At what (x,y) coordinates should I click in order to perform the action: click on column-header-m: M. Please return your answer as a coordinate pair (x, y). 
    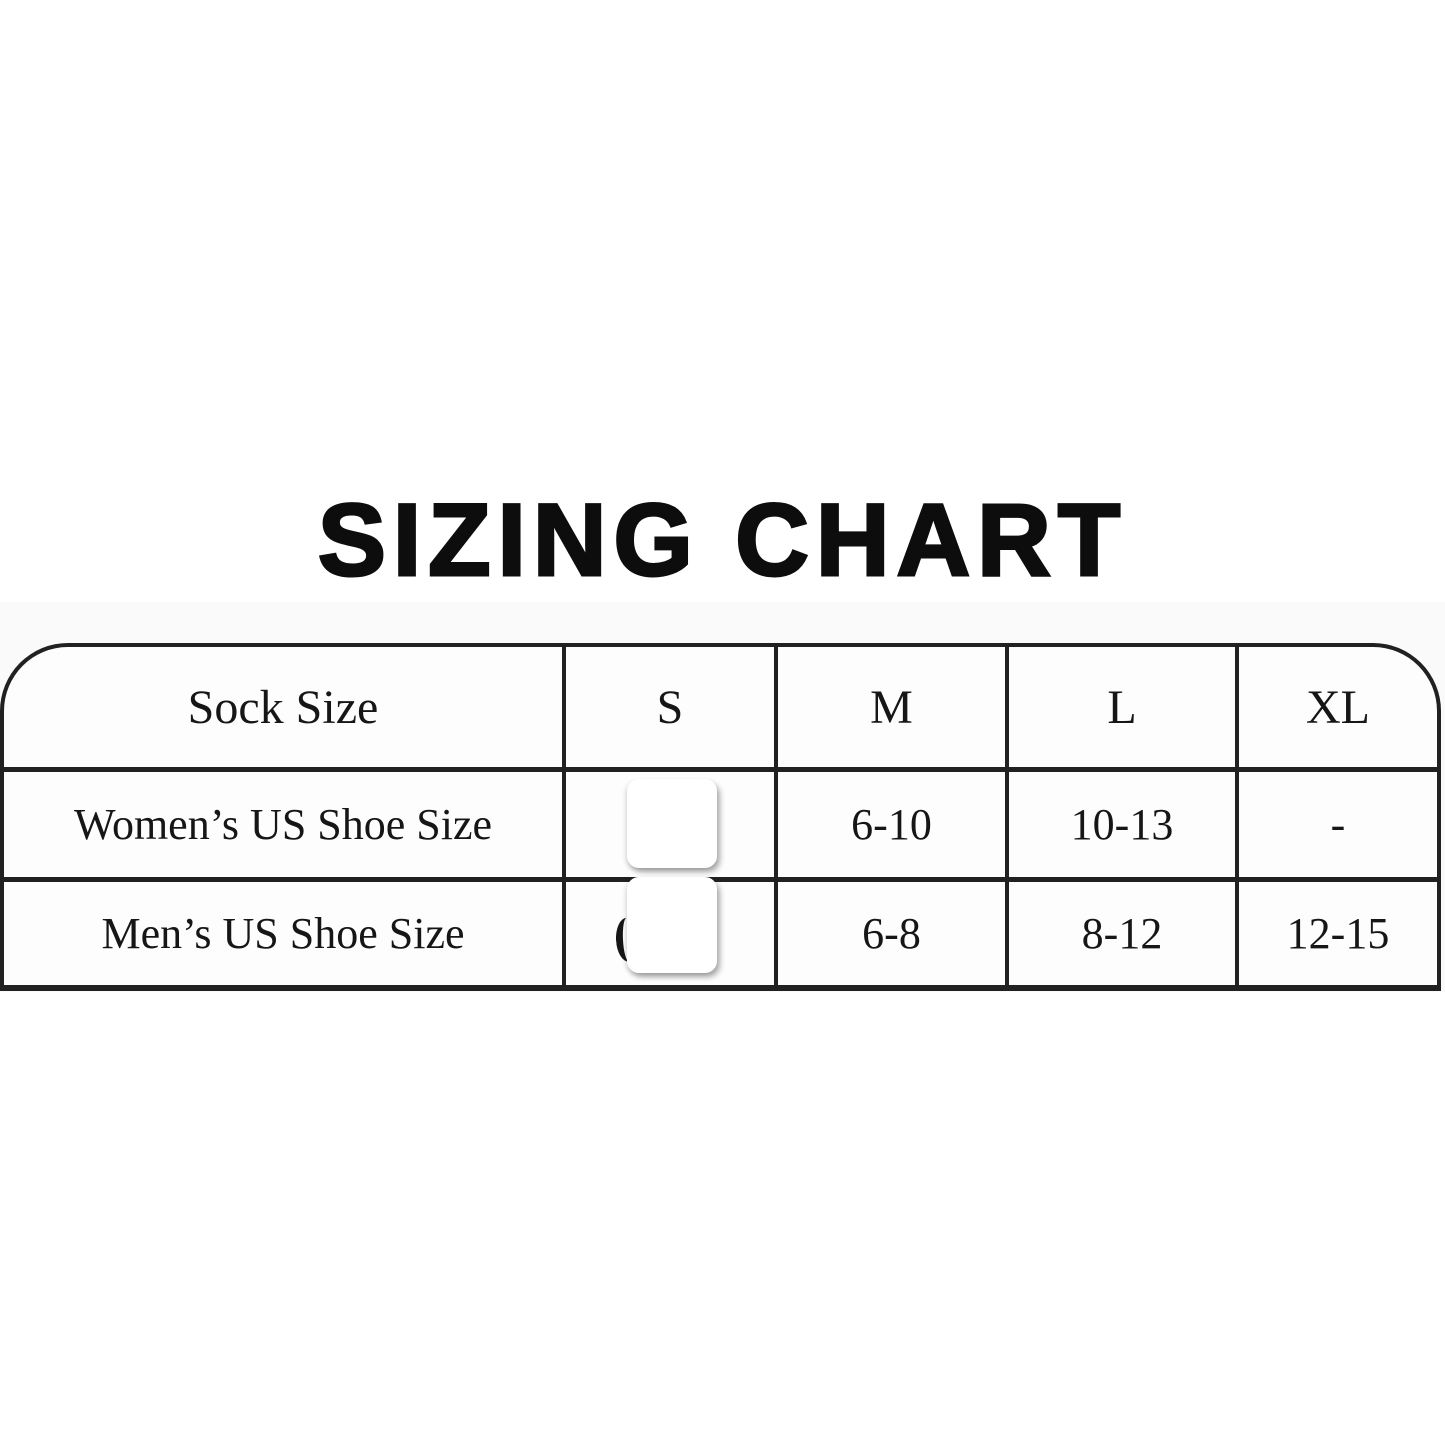
    Looking at the image, I should click on (889, 707).